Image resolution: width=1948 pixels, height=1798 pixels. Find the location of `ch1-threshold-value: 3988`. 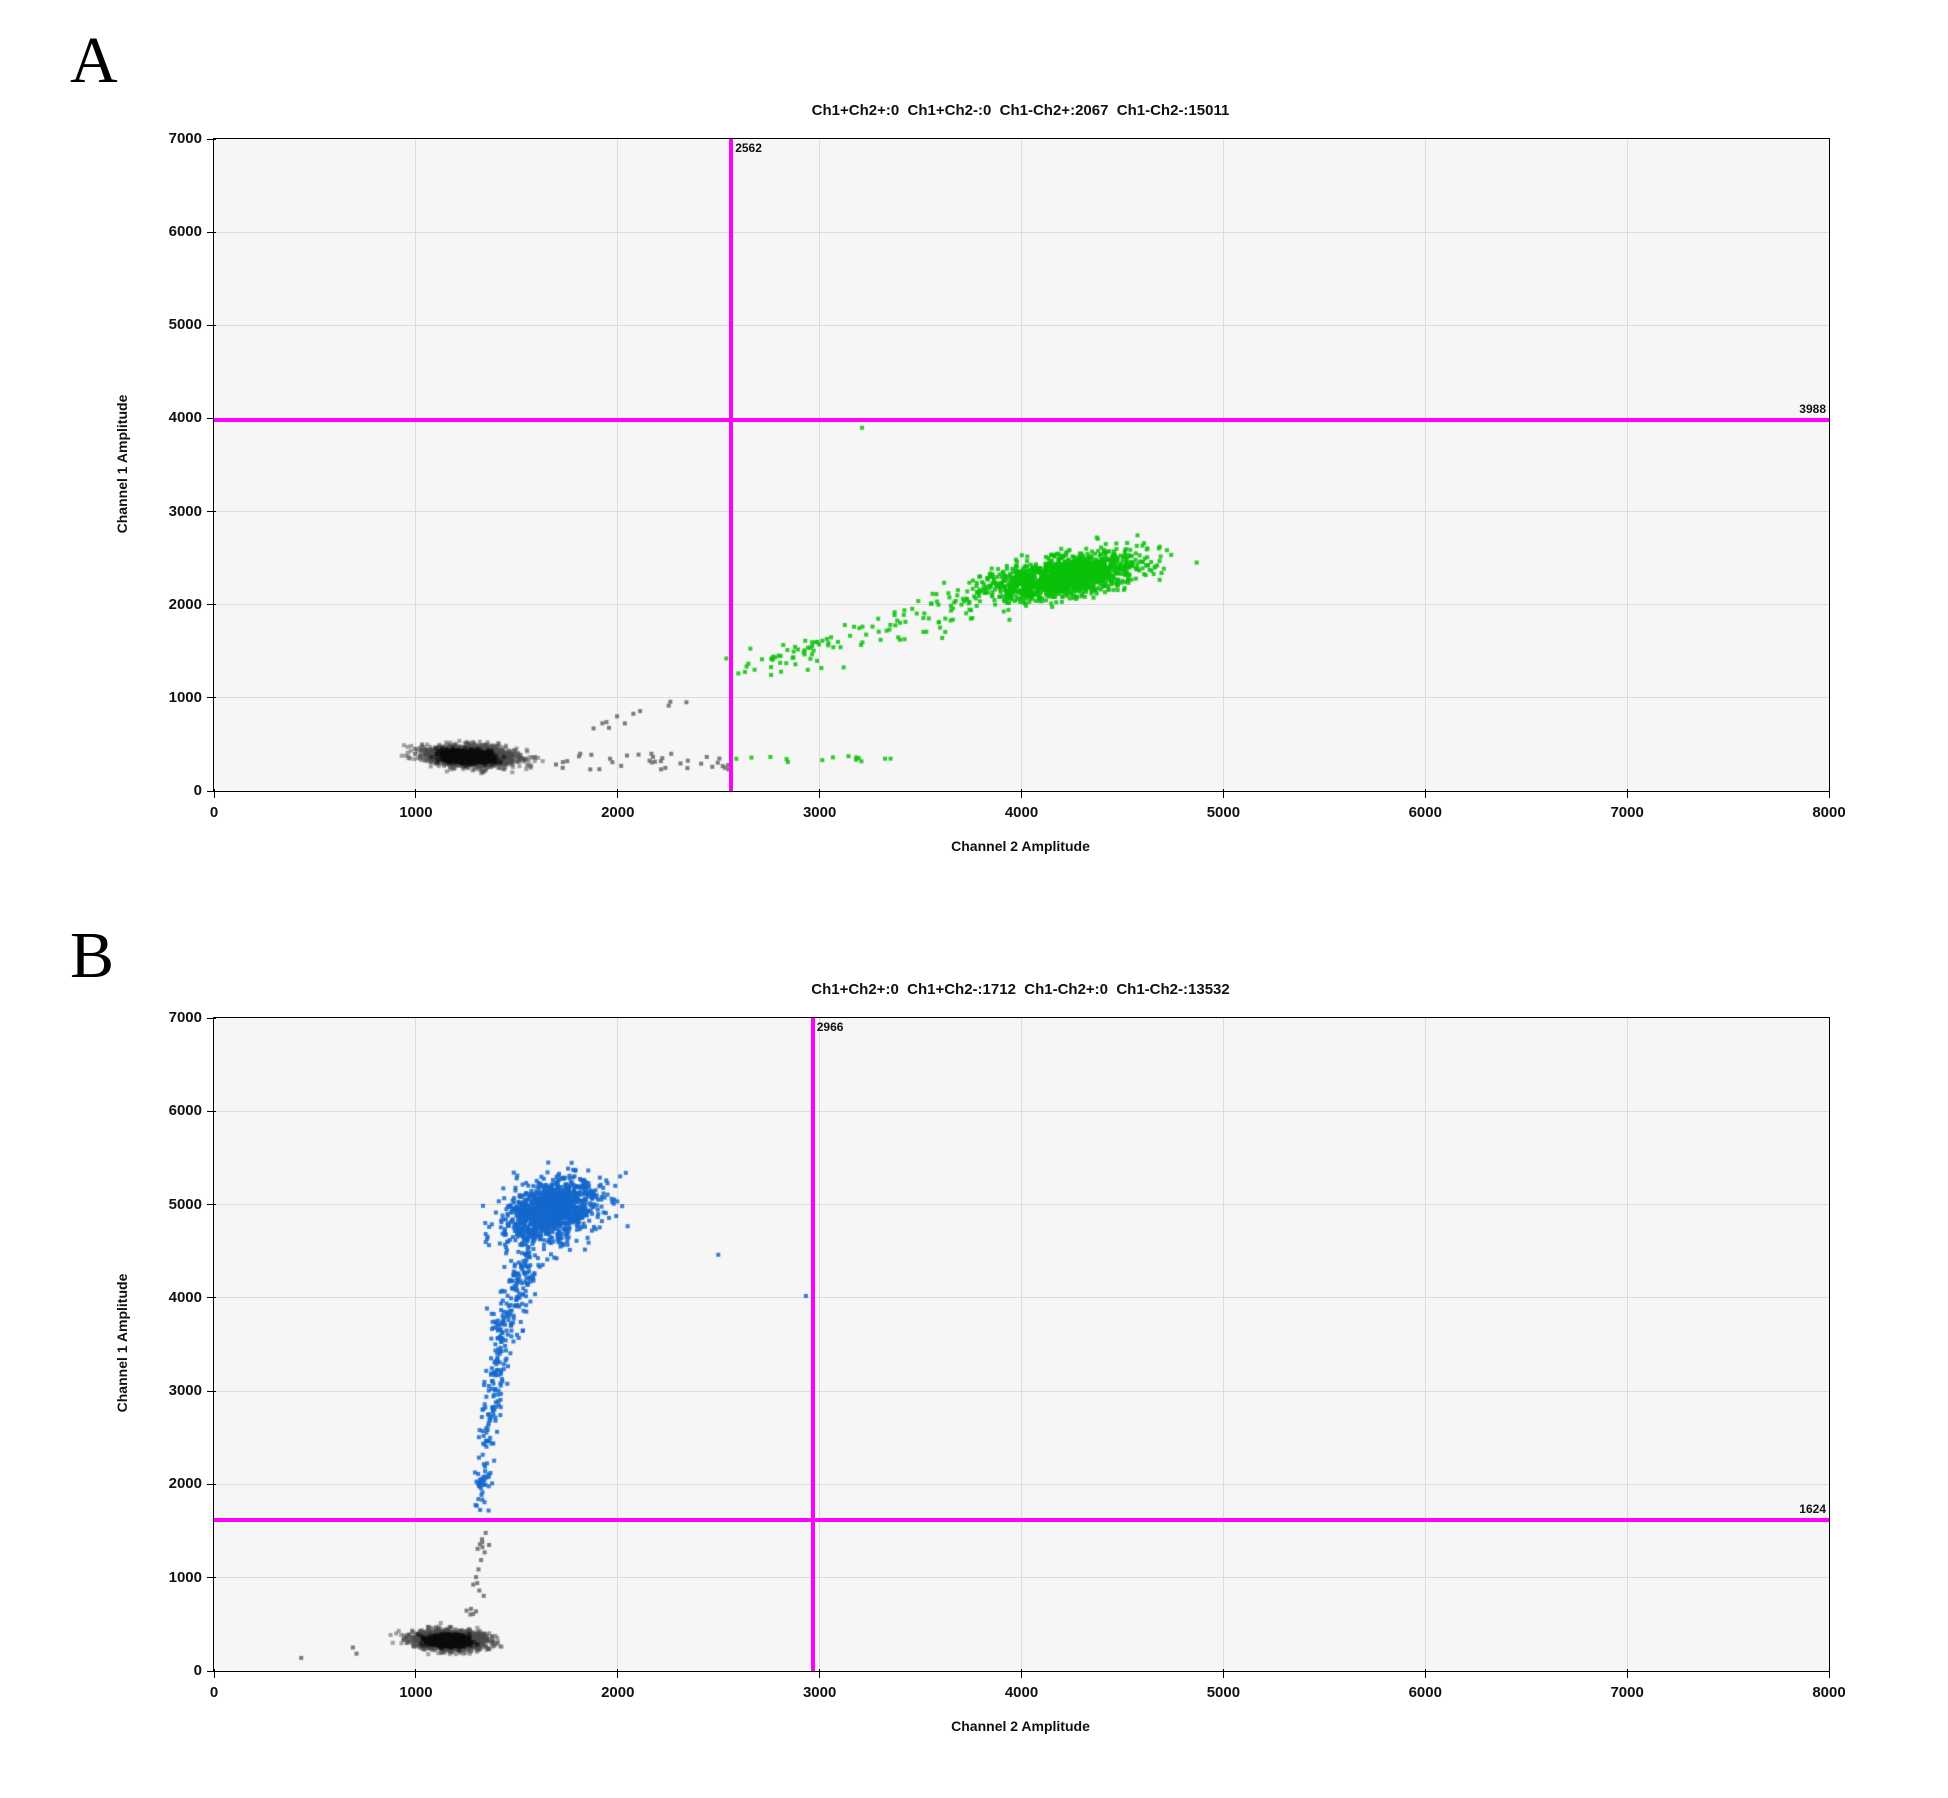

ch1-threshold-value: 3988 is located at coordinates (1812, 408).